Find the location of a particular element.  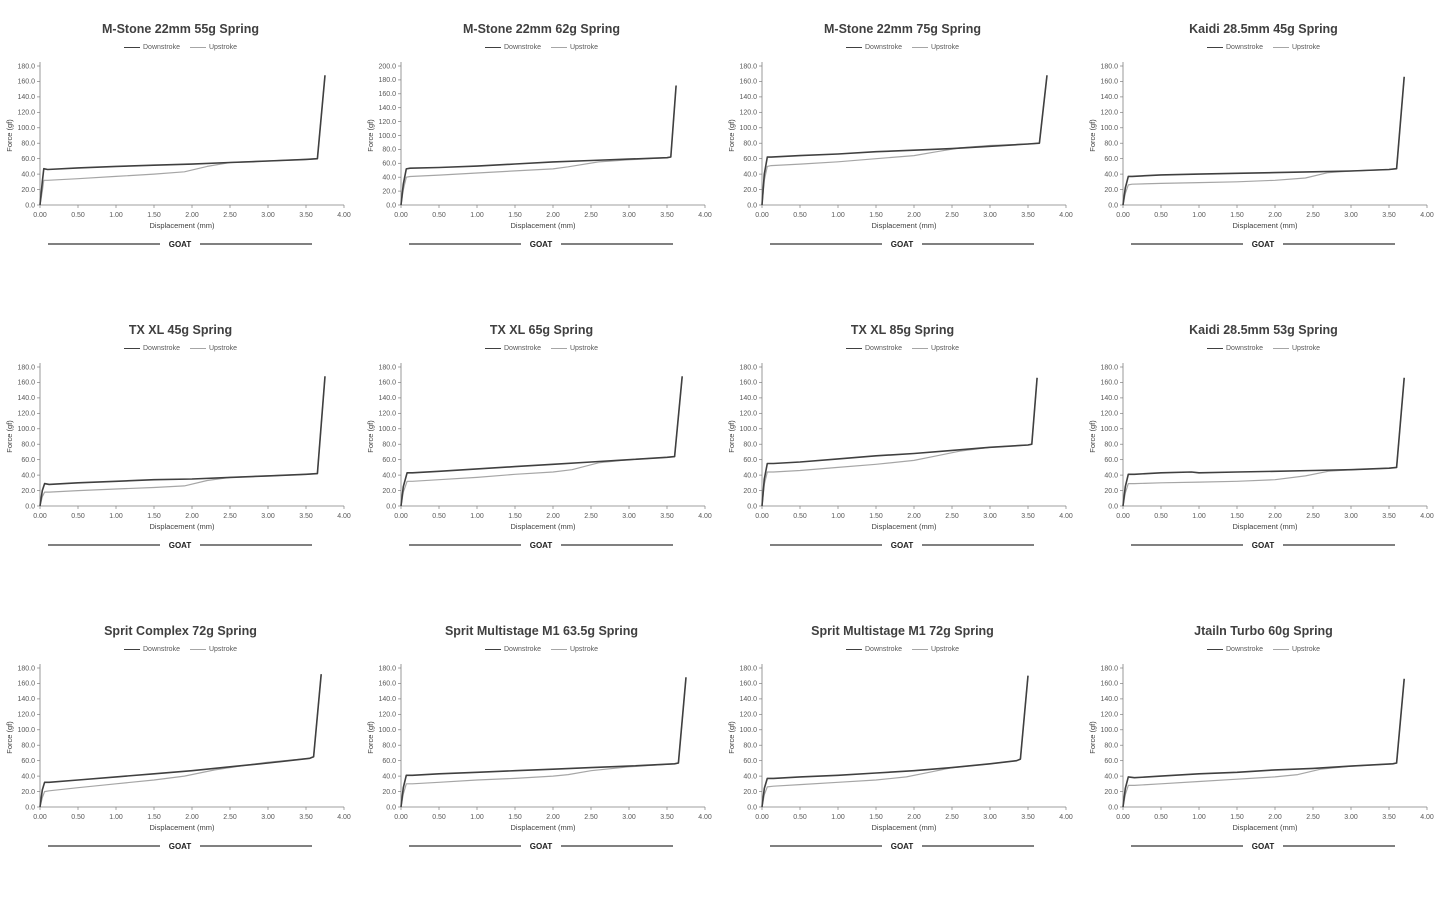

chart-title: Jtailn Turbo 60g Spring is located at coordinates (1263, 631).